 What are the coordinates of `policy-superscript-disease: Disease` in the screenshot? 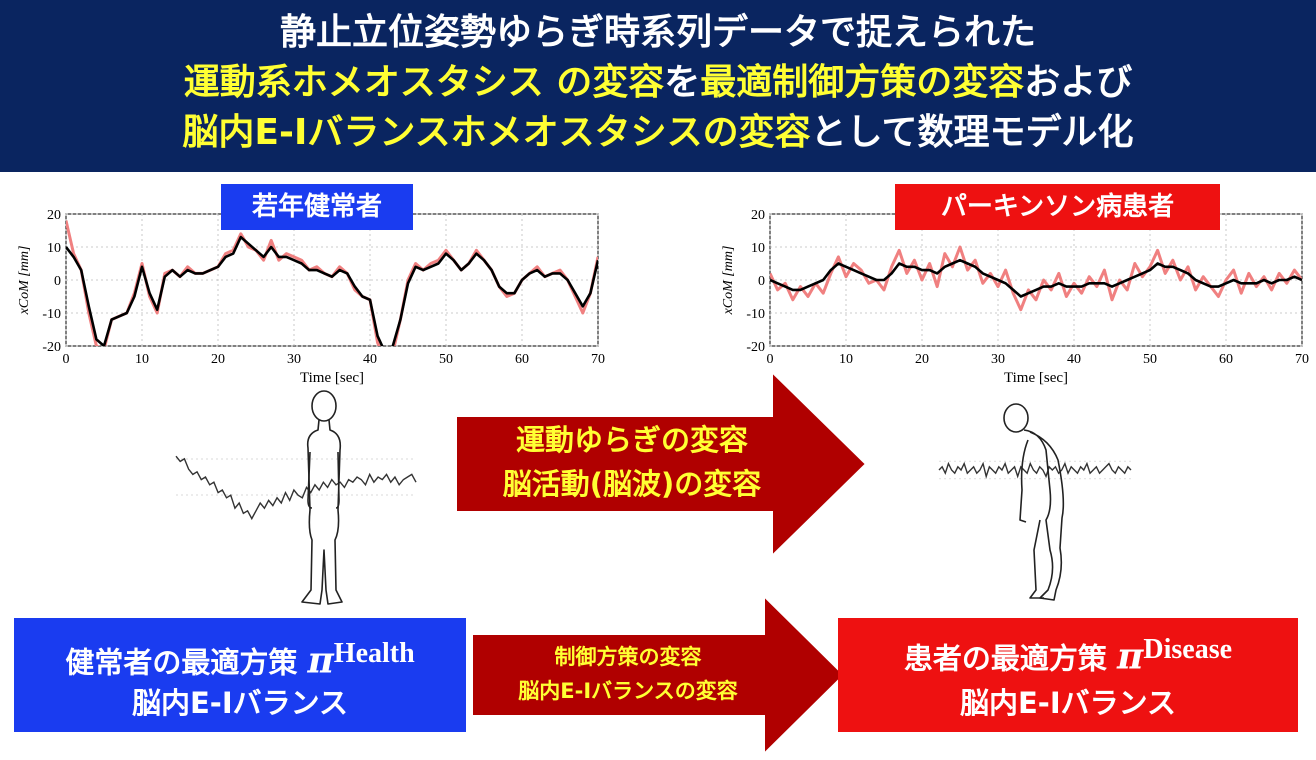 It's located at (1188, 649).